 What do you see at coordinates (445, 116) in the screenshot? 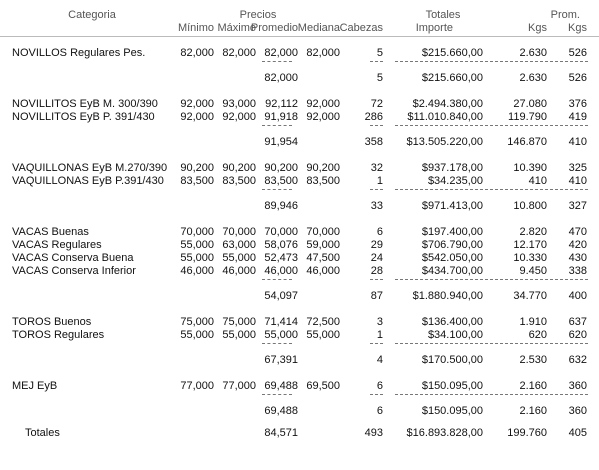
I see `value: $11.010.840,00` at bounding box center [445, 116].